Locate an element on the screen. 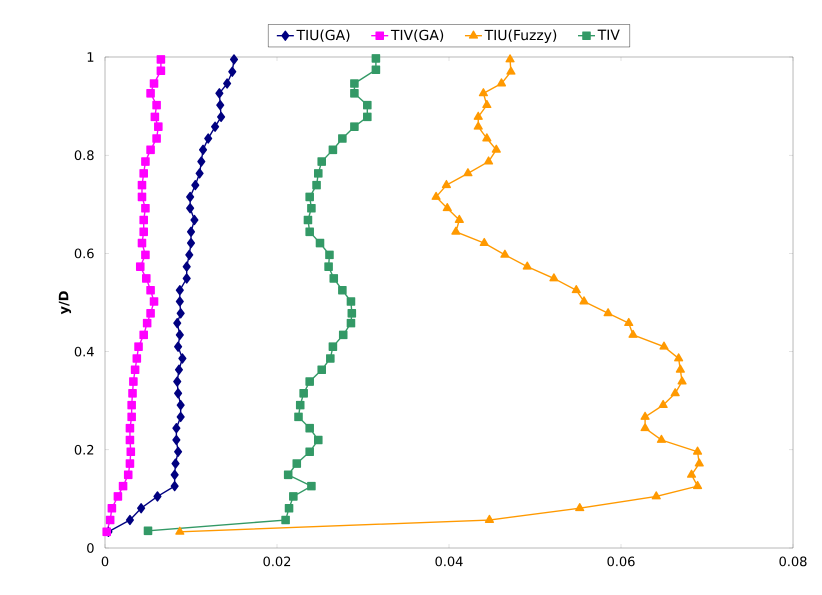 This screenshot has height=595, width=822. x-tick-label: 0.02 is located at coordinates (276, 561).